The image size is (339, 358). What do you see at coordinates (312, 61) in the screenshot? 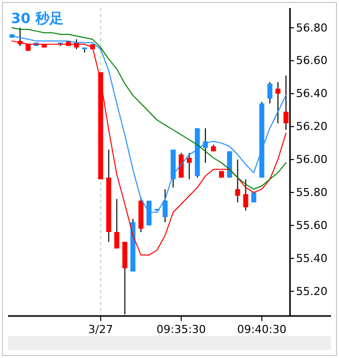
I see `y-tick-label: 56.60` at bounding box center [312, 61].